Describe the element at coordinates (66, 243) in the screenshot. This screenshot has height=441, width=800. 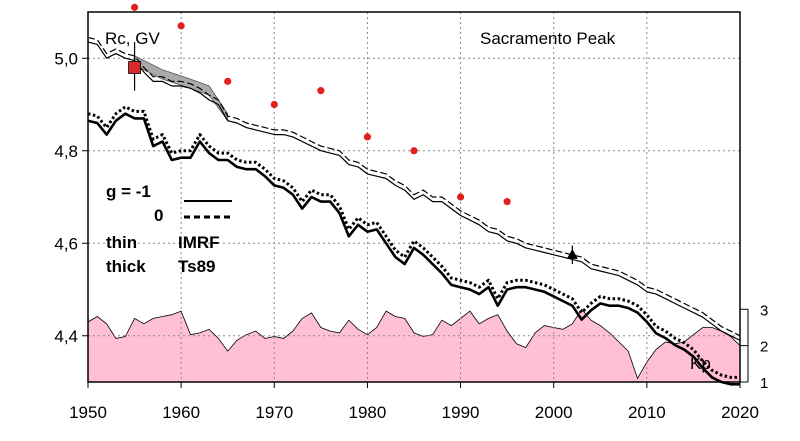
I see `y-tick-label: 4,6` at that location.